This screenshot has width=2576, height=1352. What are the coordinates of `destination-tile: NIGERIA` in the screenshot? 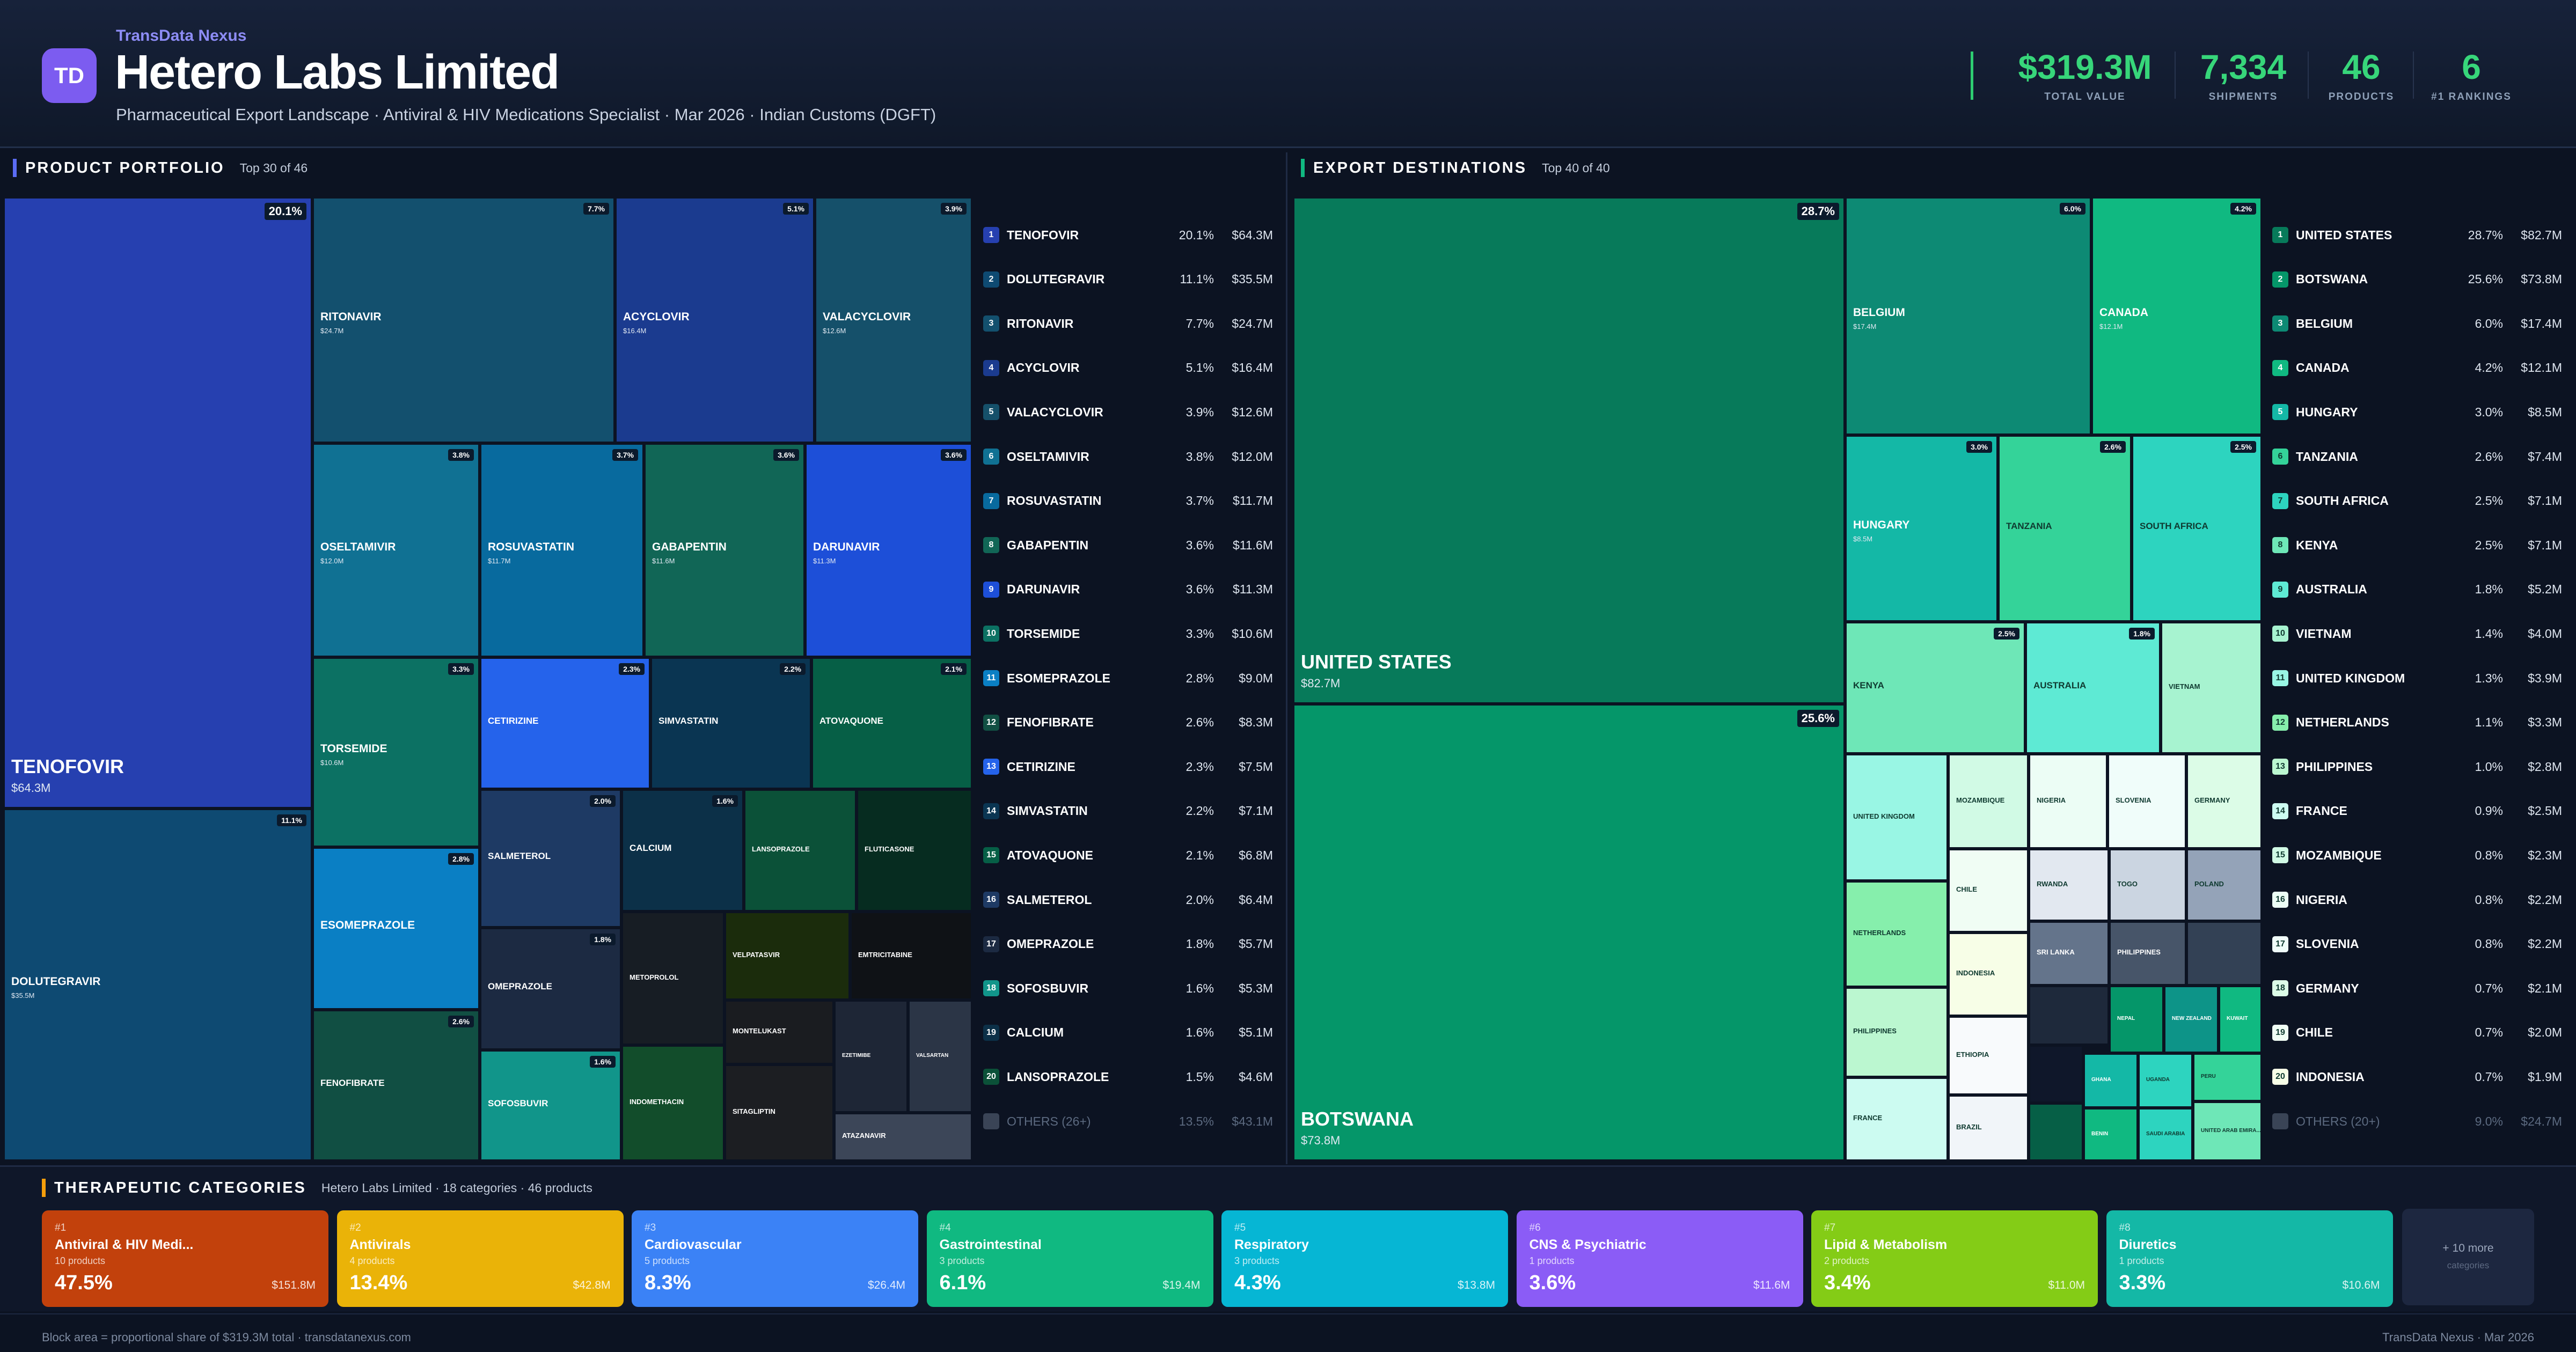 It's located at (2068, 801).